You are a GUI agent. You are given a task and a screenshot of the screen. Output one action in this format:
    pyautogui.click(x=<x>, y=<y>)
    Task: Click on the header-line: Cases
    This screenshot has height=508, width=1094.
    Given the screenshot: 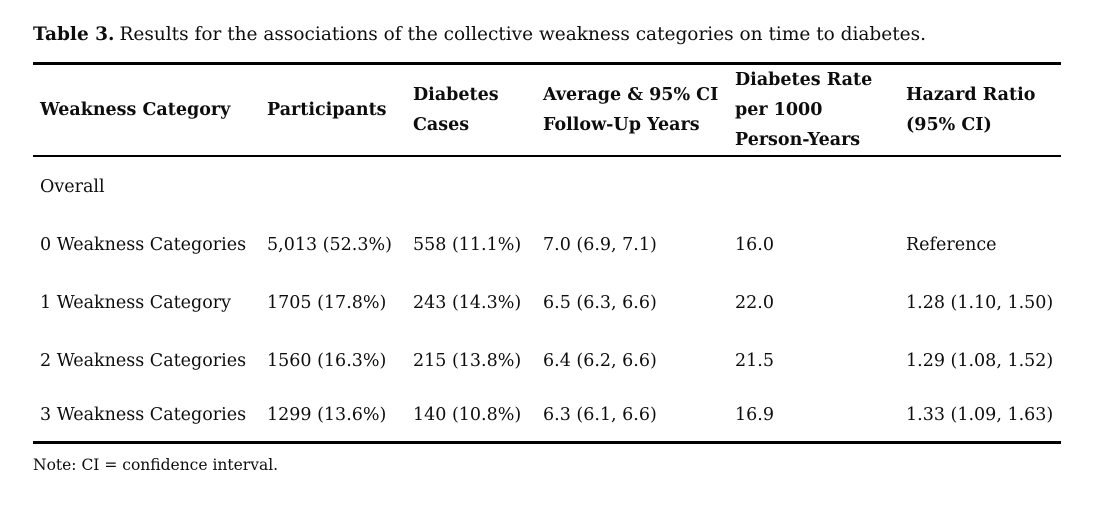 What is the action you would take?
    pyautogui.click(x=441, y=125)
    